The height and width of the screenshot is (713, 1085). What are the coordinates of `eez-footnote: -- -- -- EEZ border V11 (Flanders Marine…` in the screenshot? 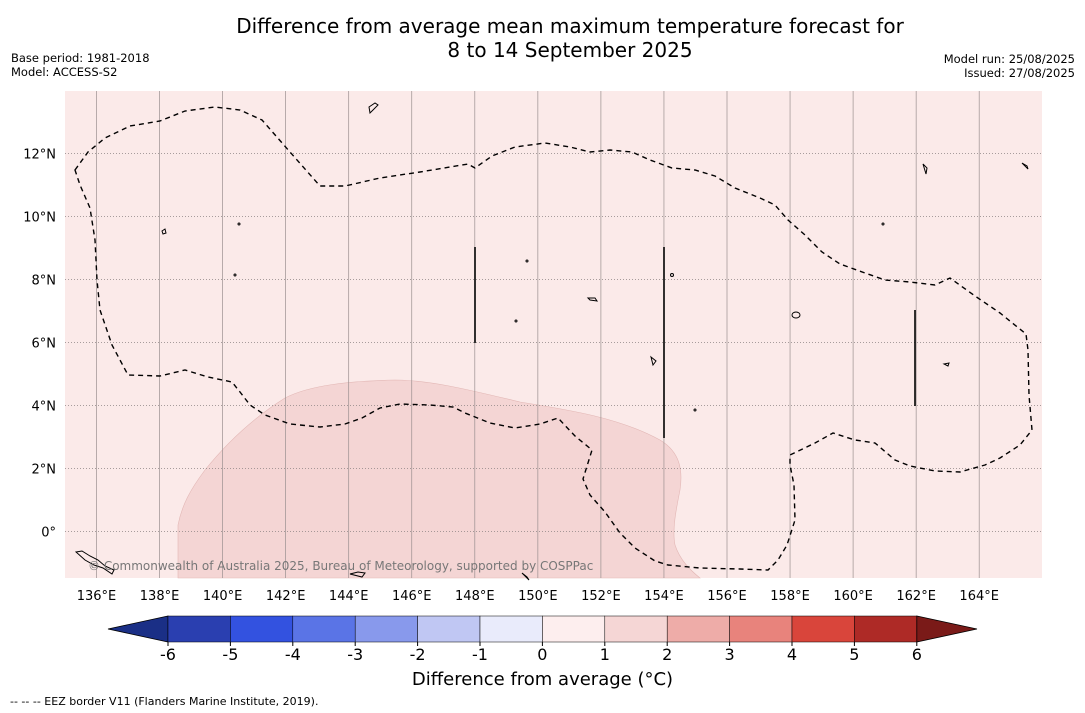 It's located at (164, 701).